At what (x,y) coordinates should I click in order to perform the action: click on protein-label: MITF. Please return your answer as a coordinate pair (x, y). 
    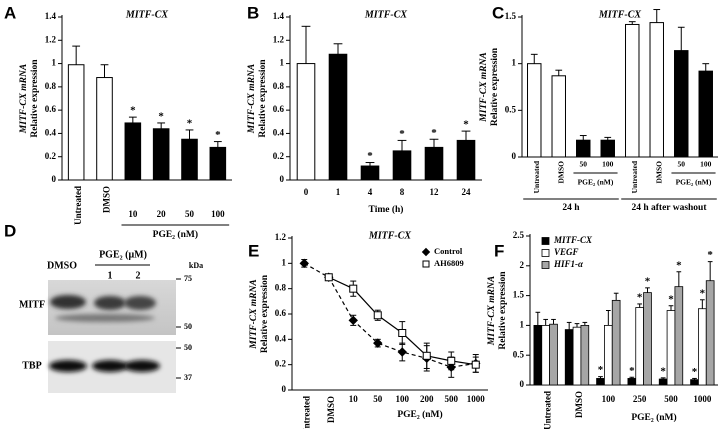
    Looking at the image, I should click on (32, 304).